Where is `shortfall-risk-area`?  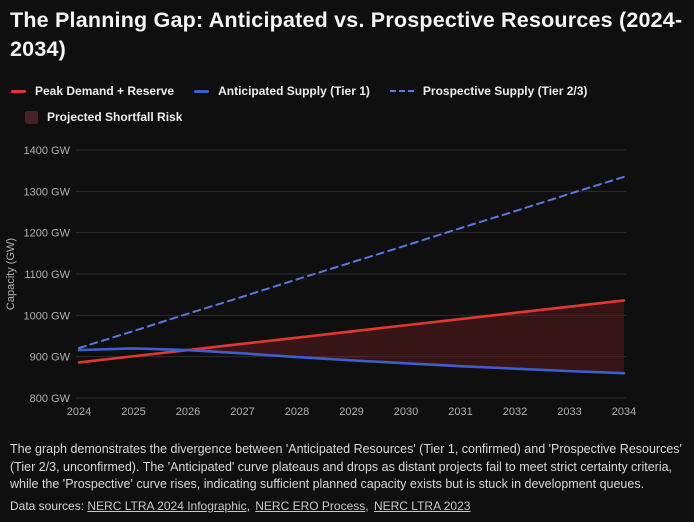 shortfall-risk-area is located at coordinates (406, 337).